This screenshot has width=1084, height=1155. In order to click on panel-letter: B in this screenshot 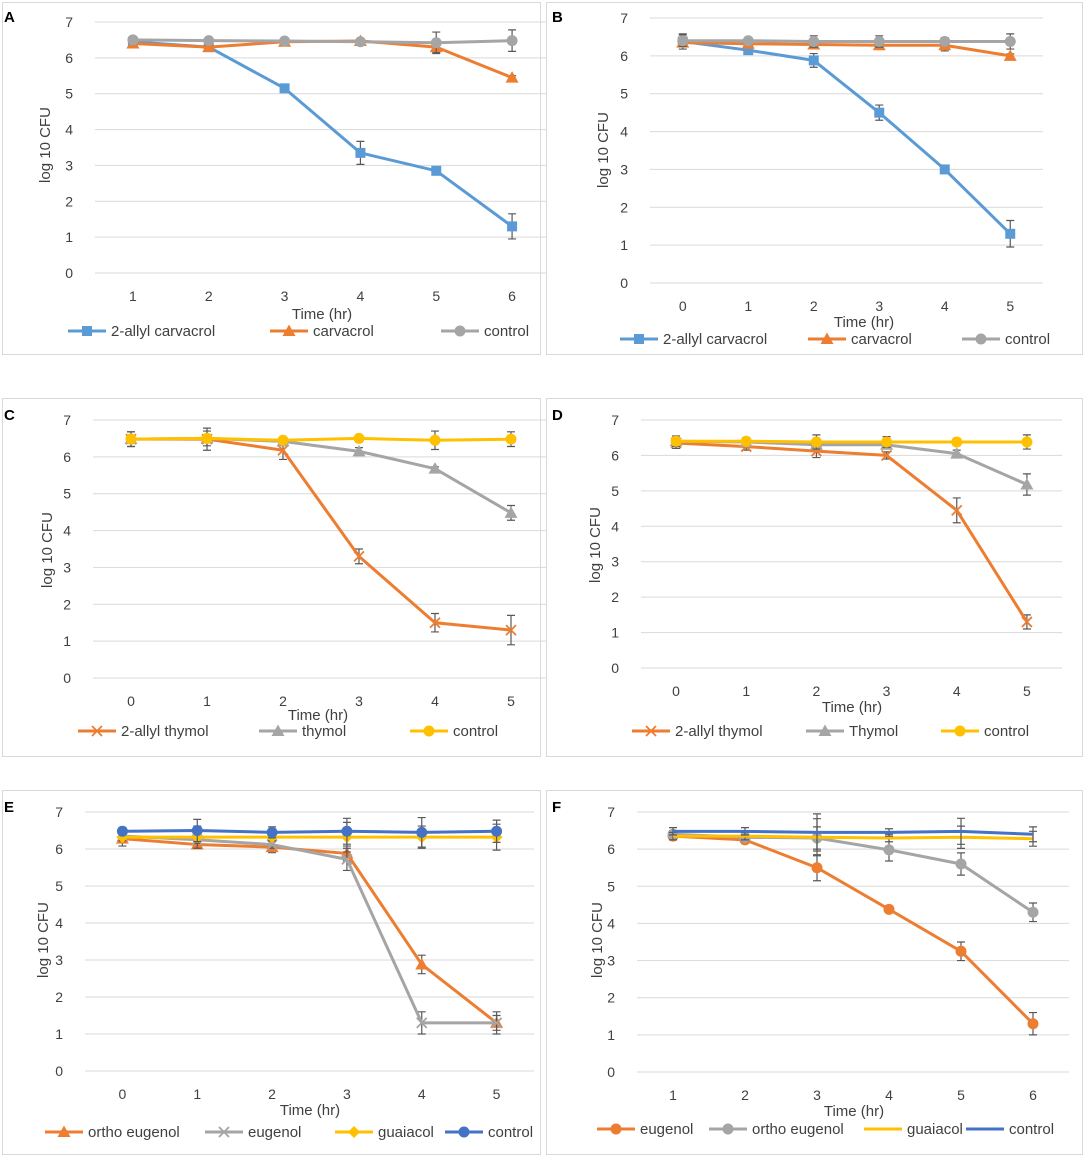, I will do `click(557, 17)`.